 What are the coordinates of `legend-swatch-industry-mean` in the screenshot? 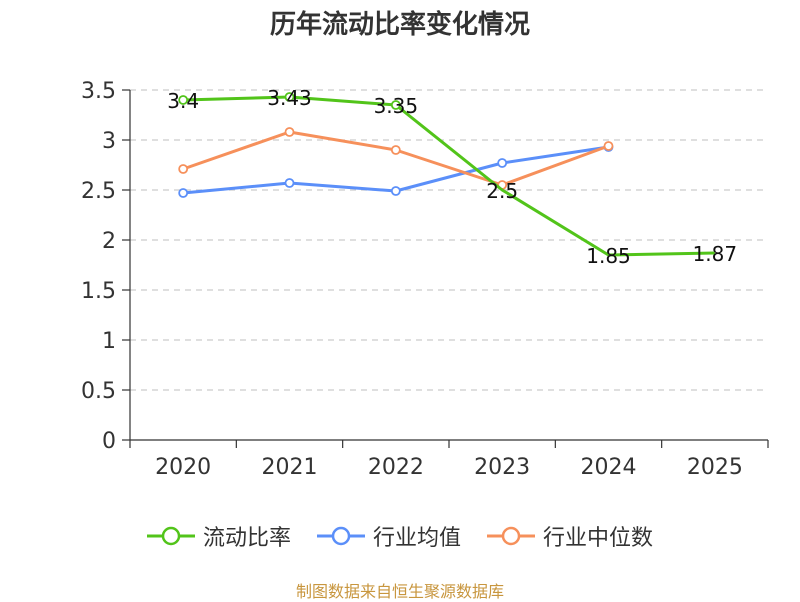 It's located at (340, 536).